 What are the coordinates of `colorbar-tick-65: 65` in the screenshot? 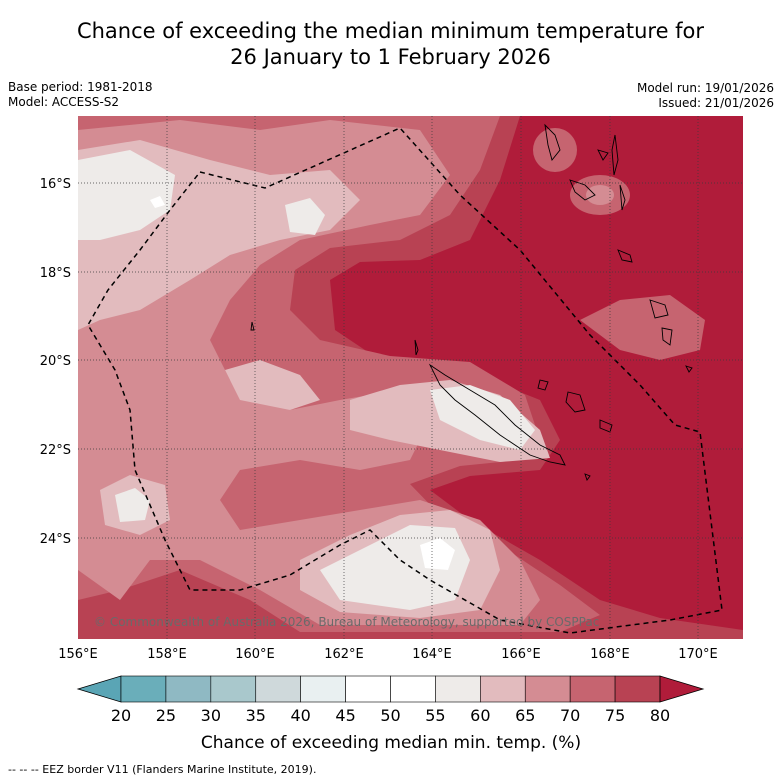 It's located at (525, 715).